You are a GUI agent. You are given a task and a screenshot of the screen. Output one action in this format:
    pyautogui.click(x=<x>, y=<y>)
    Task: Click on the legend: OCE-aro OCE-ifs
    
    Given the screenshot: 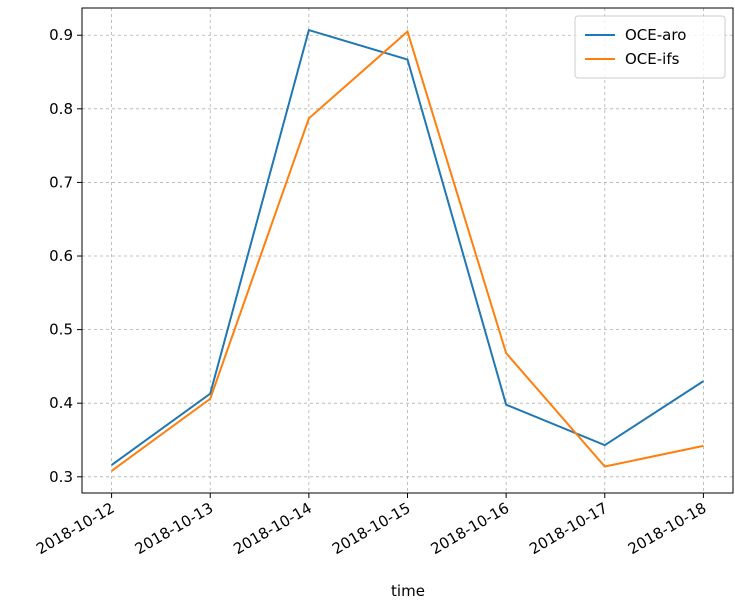 What is the action you would take?
    pyautogui.click(x=650, y=47)
    